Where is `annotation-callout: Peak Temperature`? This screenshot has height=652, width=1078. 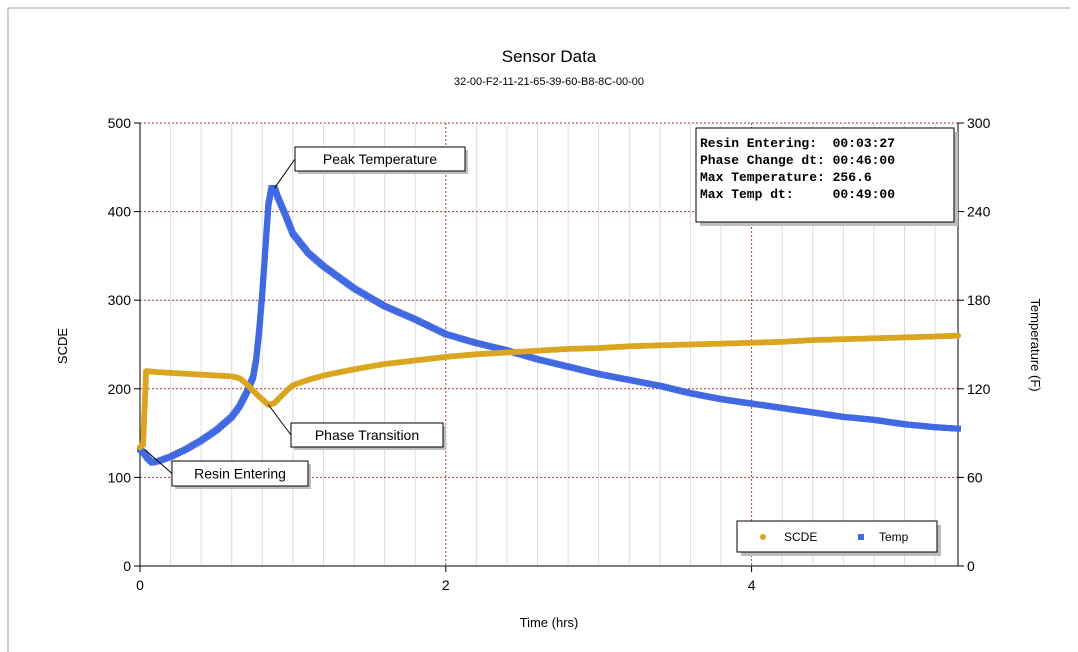
annotation-callout: Peak Temperature is located at coordinates (371, 167).